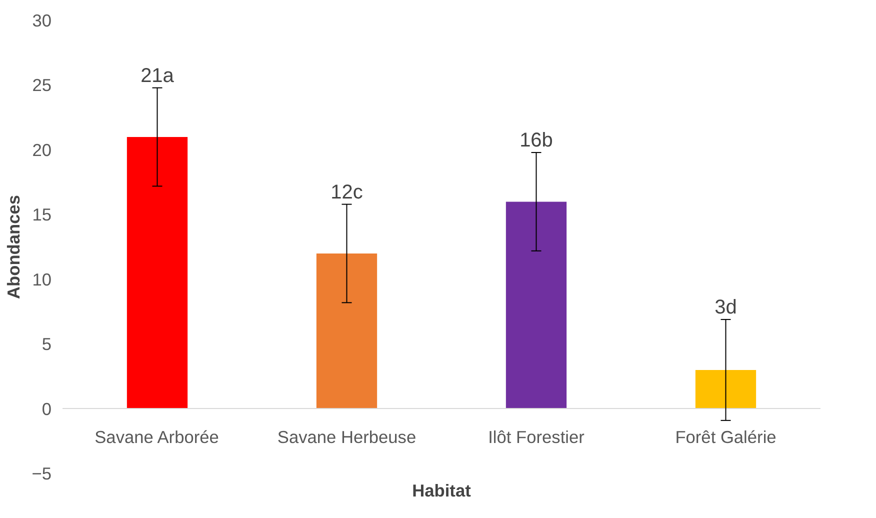 The width and height of the screenshot is (876, 518). Describe the element at coordinates (47, 408) in the screenshot. I see `y-tick-label: 0` at that location.